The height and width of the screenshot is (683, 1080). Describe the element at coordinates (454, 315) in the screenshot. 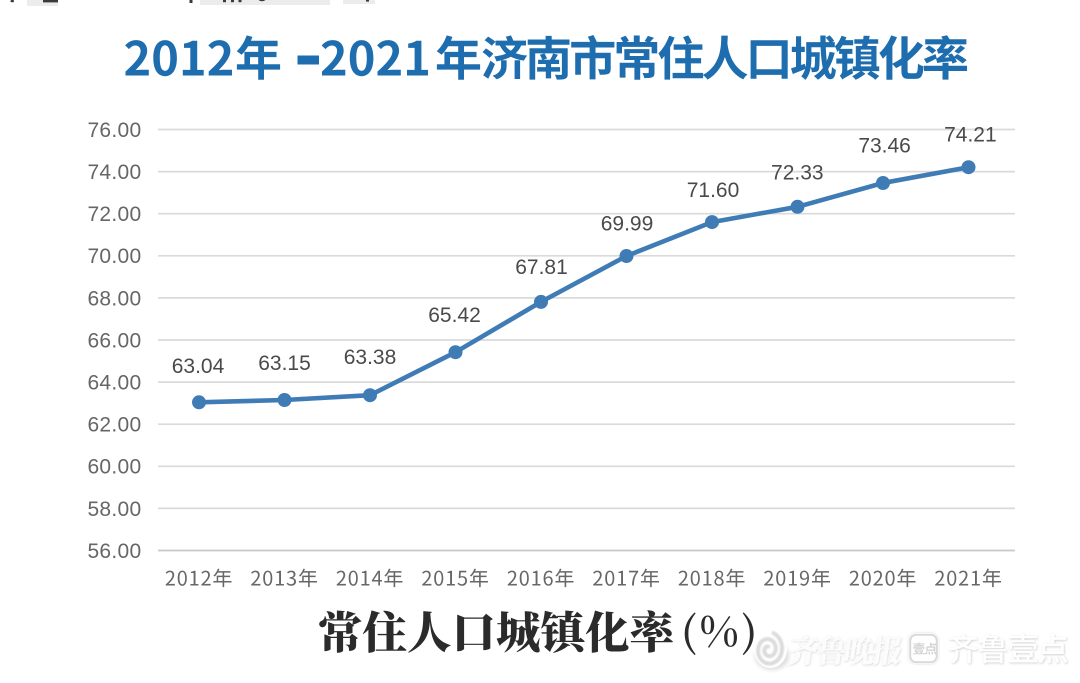

I see `svg-text: 65.42` at that location.